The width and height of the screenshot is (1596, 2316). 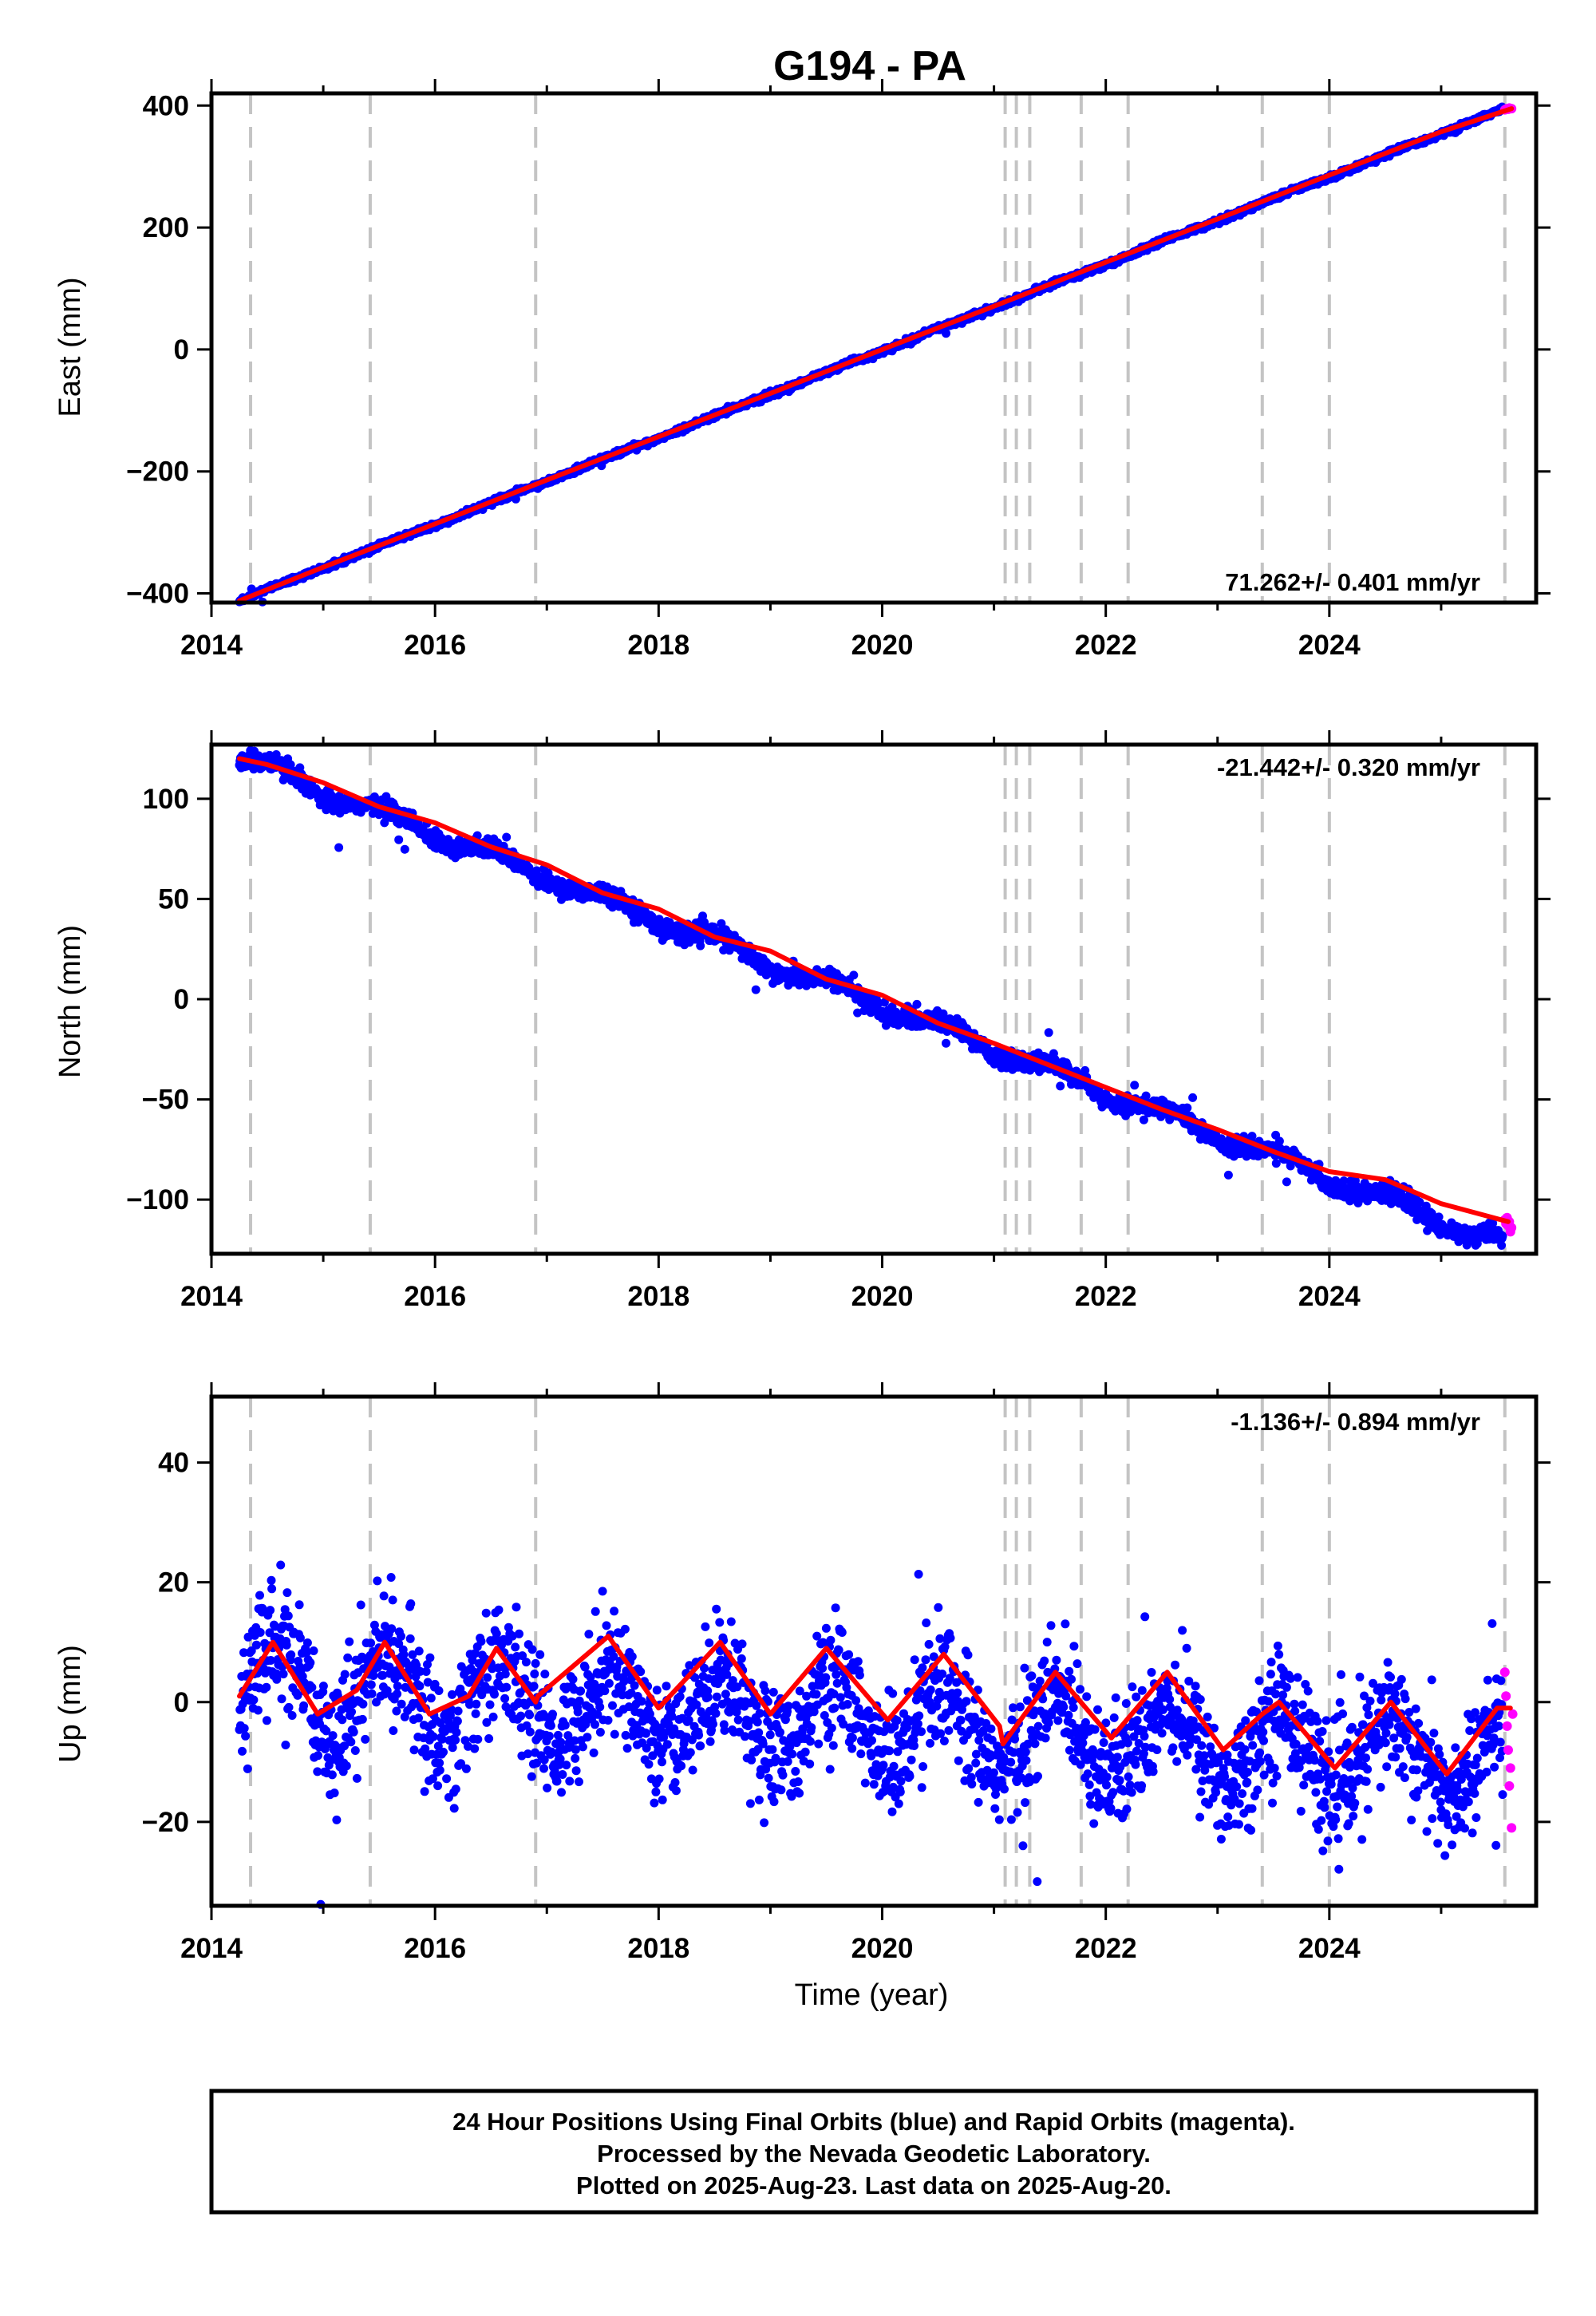 I want to click on east-y-tick-label: −400, so click(x=157, y=594).